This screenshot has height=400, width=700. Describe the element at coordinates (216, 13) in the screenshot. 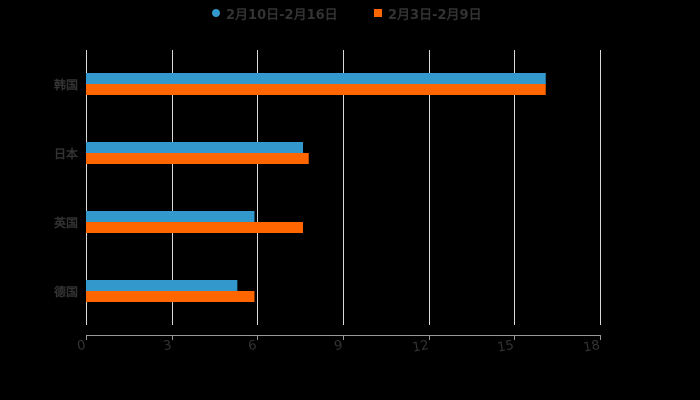

I see `legend-marker-circle-icon` at that location.